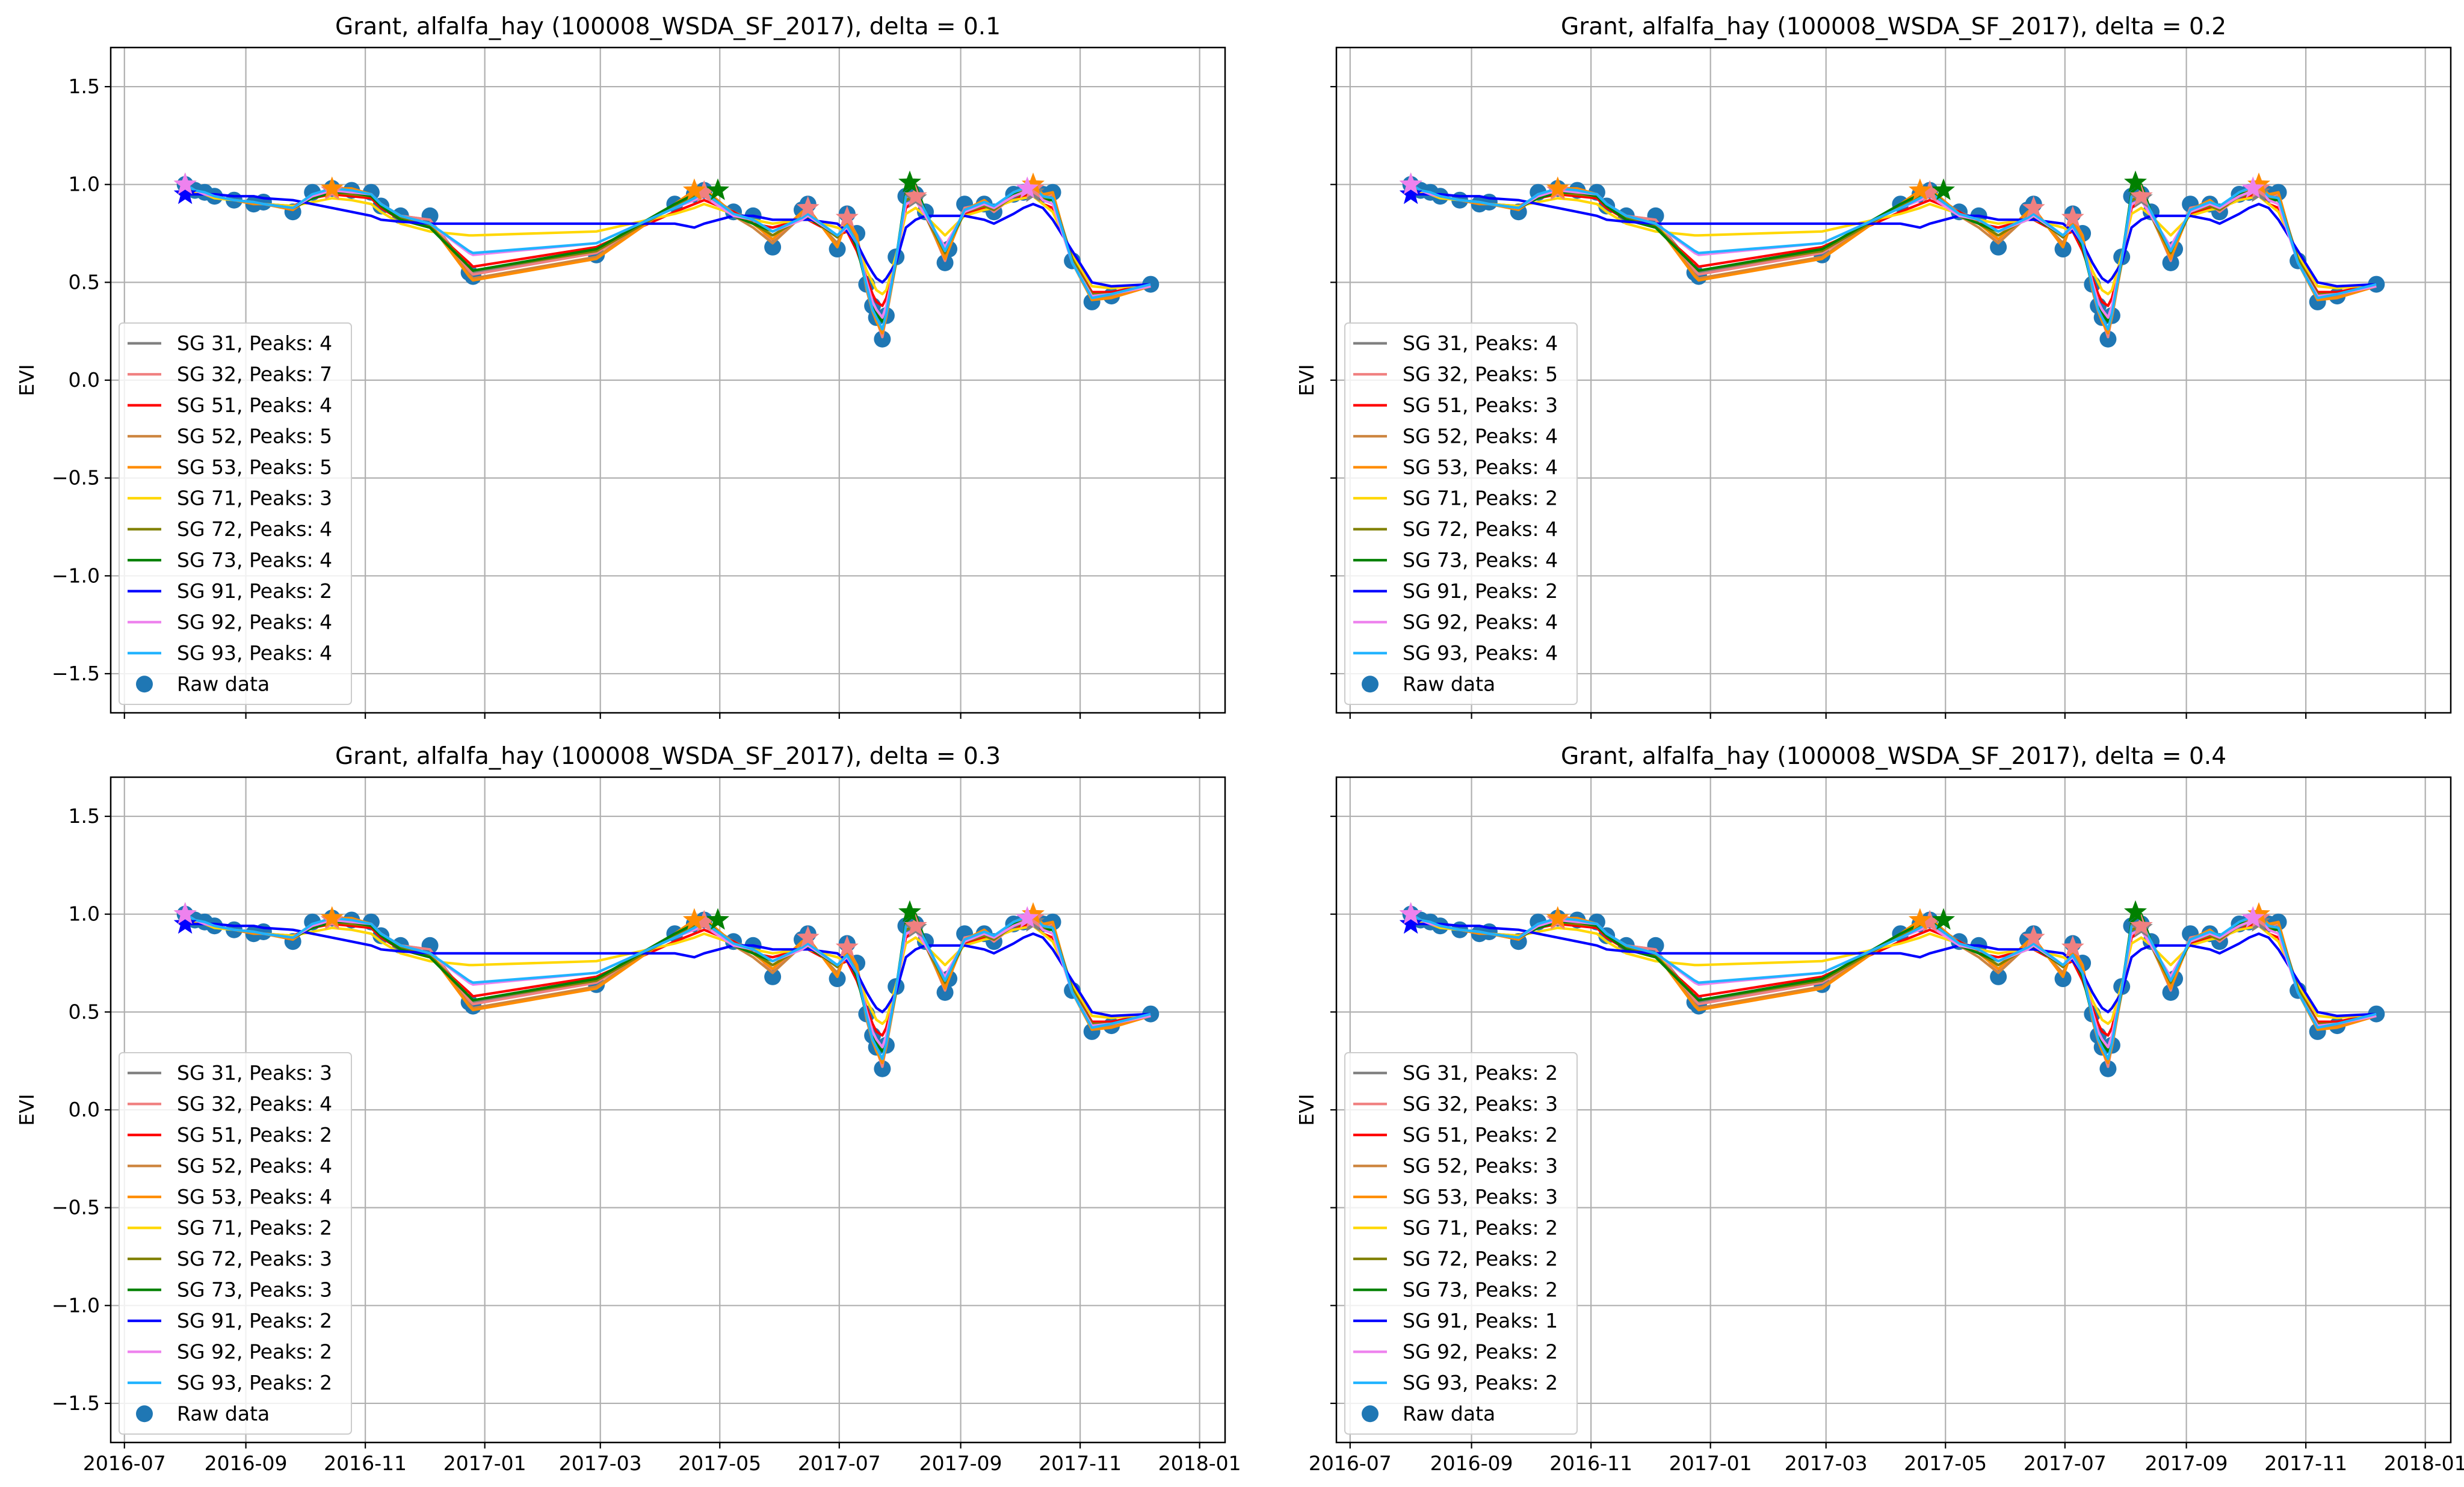 This screenshot has width=2464, height=1487. Describe the element at coordinates (84, 914) in the screenshot. I see `y-tick-label: 1.0` at that location.